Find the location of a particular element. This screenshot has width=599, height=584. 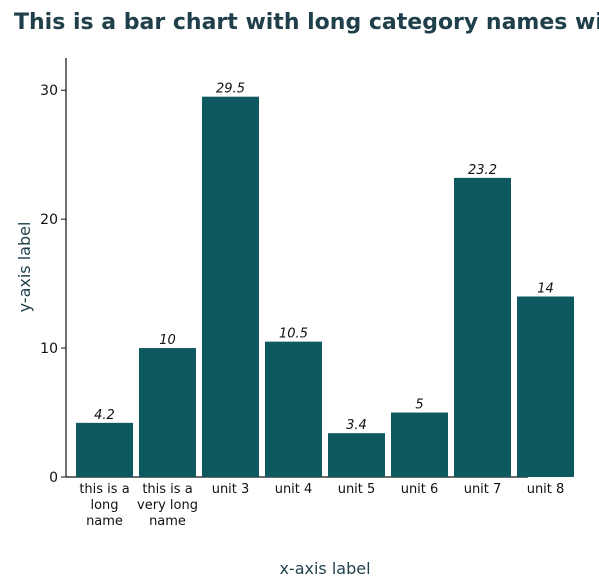

x-category-label: unit 6 is located at coordinates (420, 489).